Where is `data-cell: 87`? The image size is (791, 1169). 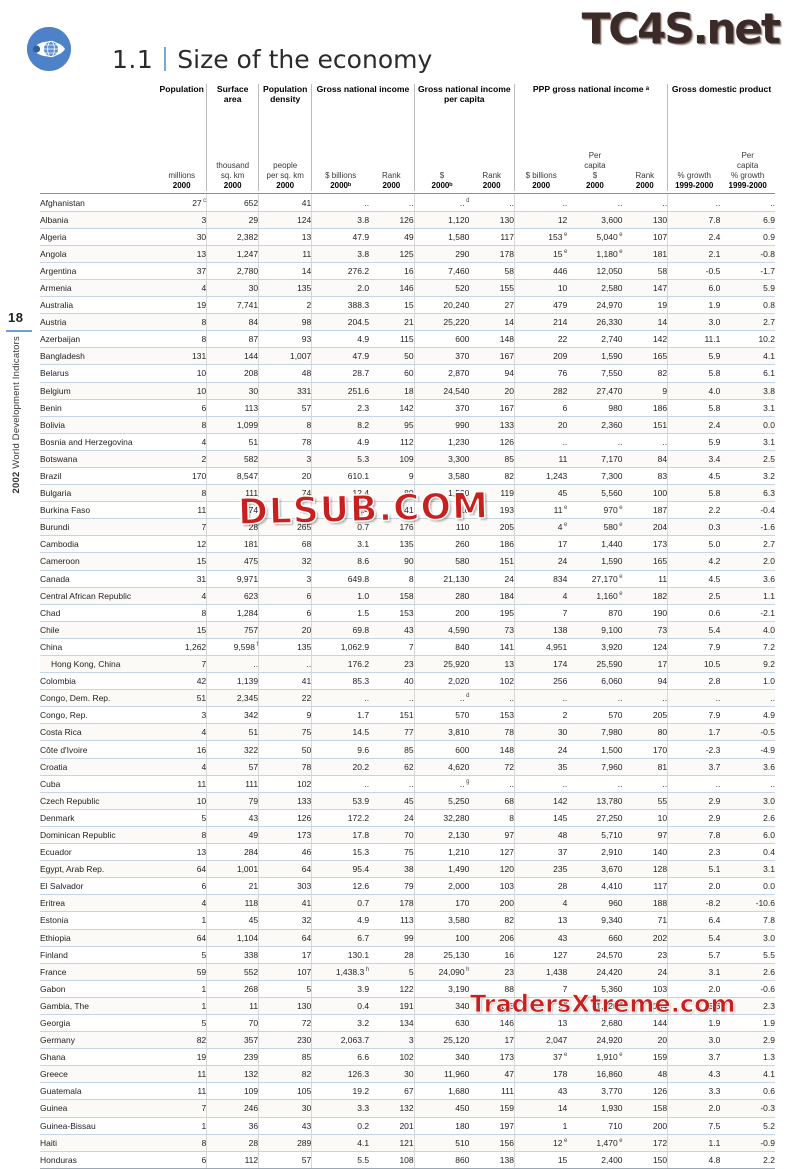
data-cell: 87 is located at coordinates (232, 339).